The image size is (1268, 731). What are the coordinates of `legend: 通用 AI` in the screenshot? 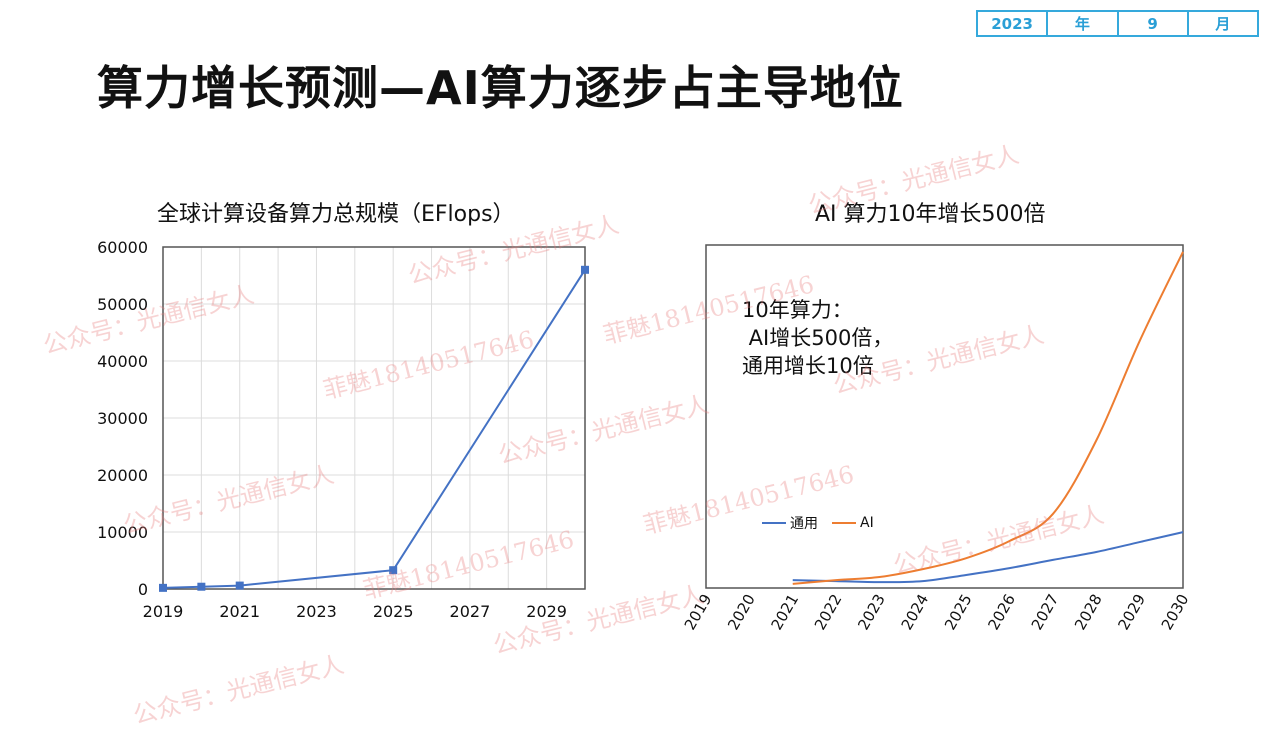 It's located at (818, 523).